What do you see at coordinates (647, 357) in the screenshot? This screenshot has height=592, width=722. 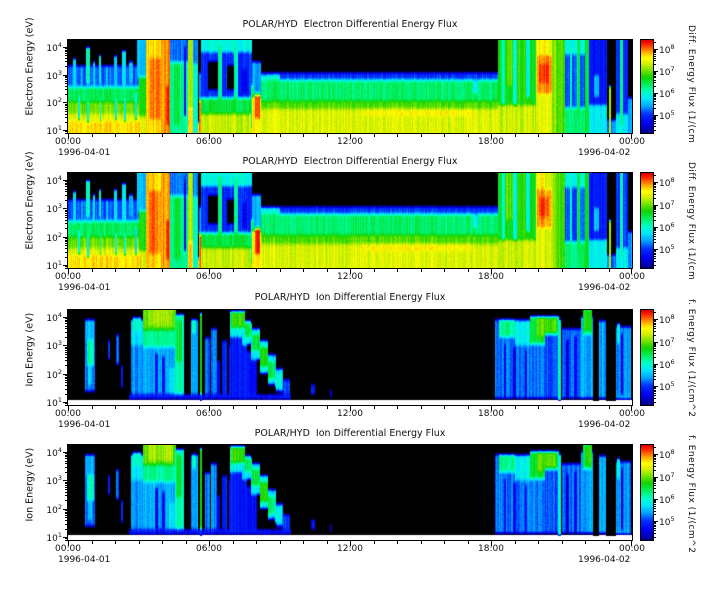 I see `colorbar-canvas` at bounding box center [647, 357].